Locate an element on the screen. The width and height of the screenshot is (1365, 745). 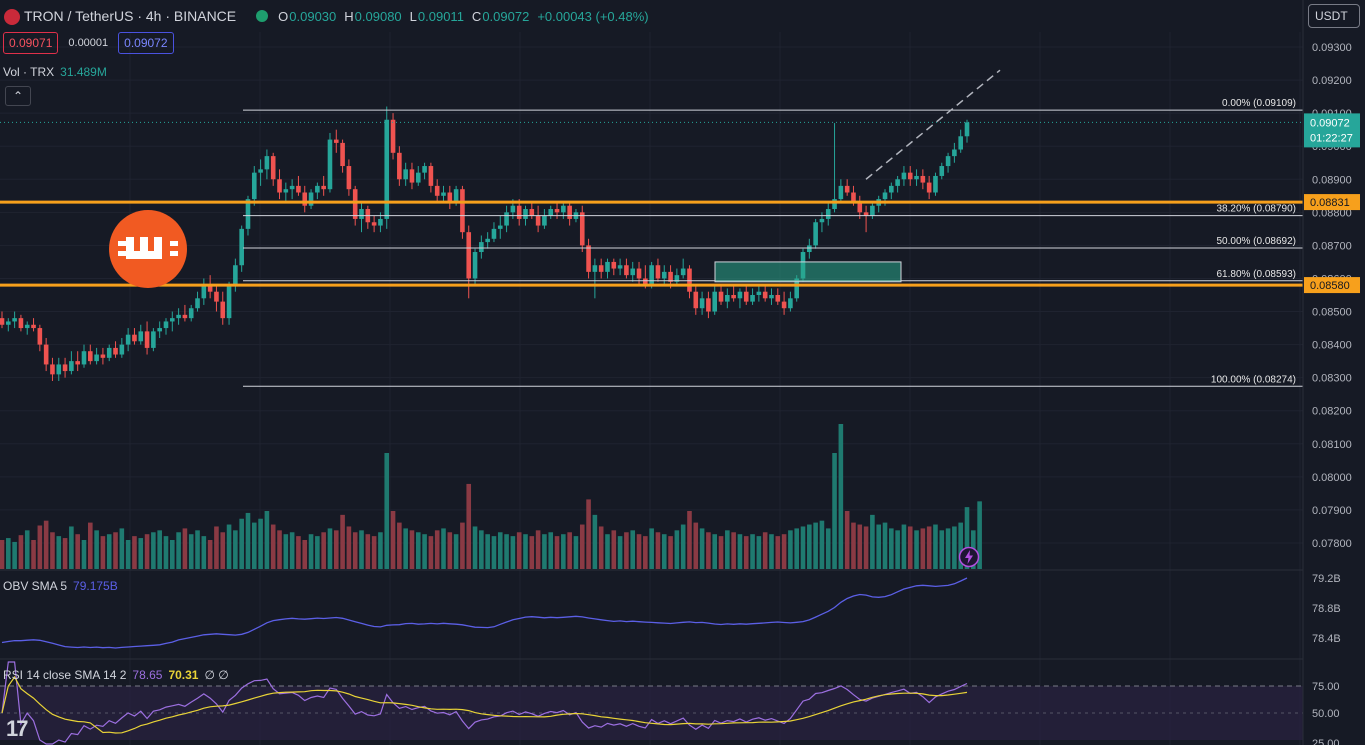
price-tick-label: 0.08200 is located at coordinates (1332, 412).